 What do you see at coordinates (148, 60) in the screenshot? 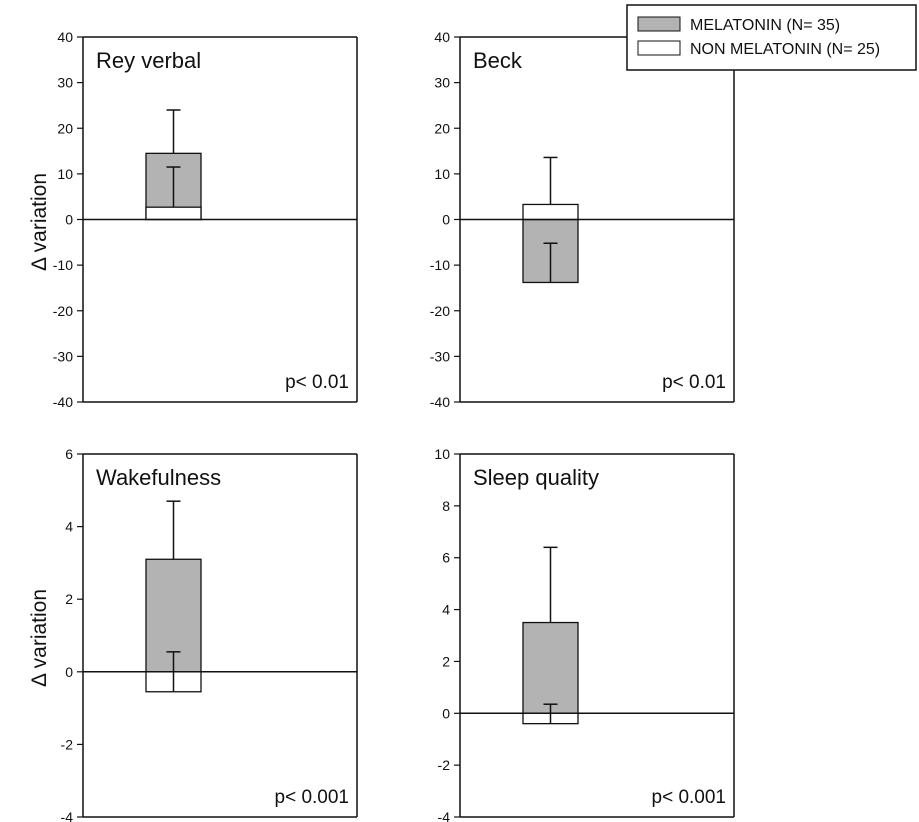
I see `panel-title: Rey verbal` at bounding box center [148, 60].